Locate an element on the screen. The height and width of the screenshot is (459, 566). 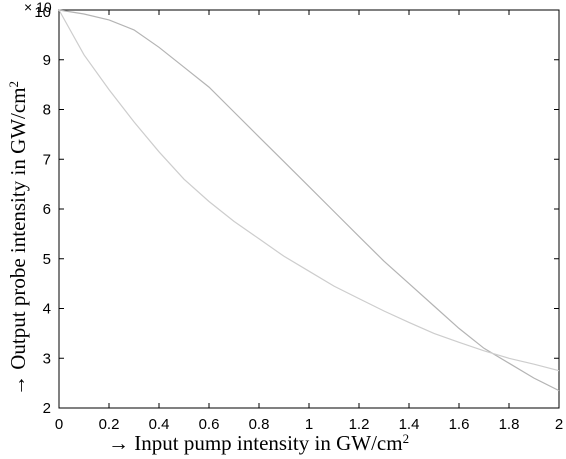
y-tick-label: 8 is located at coordinates (47, 110).